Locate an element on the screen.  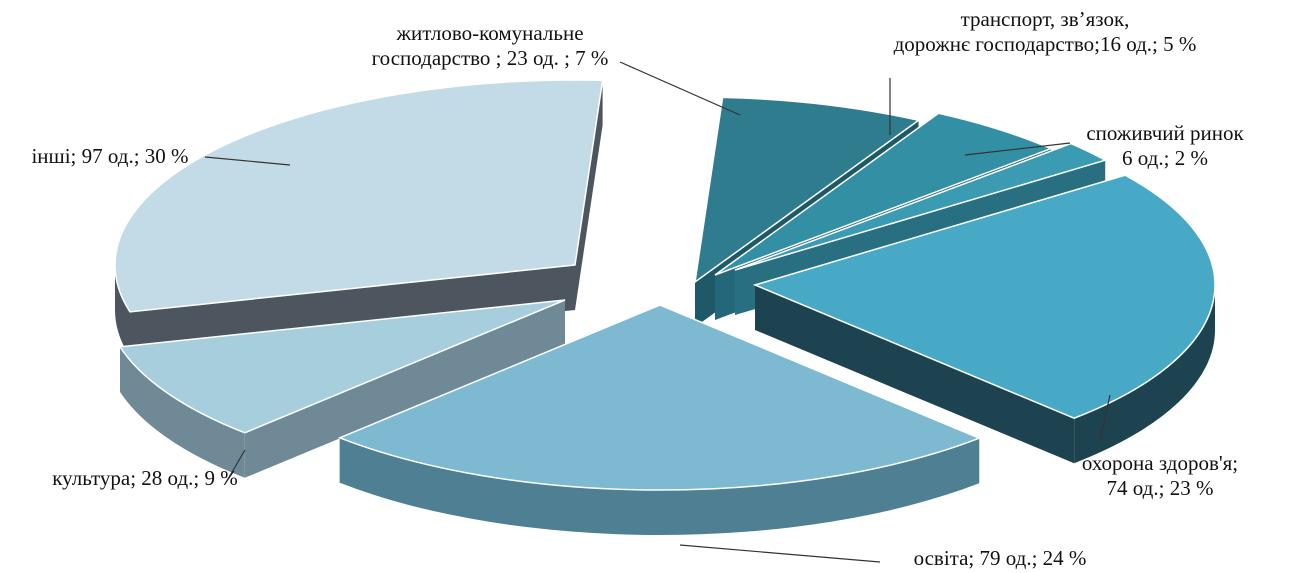
slice-top-zhytlovo is located at coordinates (807, 190).